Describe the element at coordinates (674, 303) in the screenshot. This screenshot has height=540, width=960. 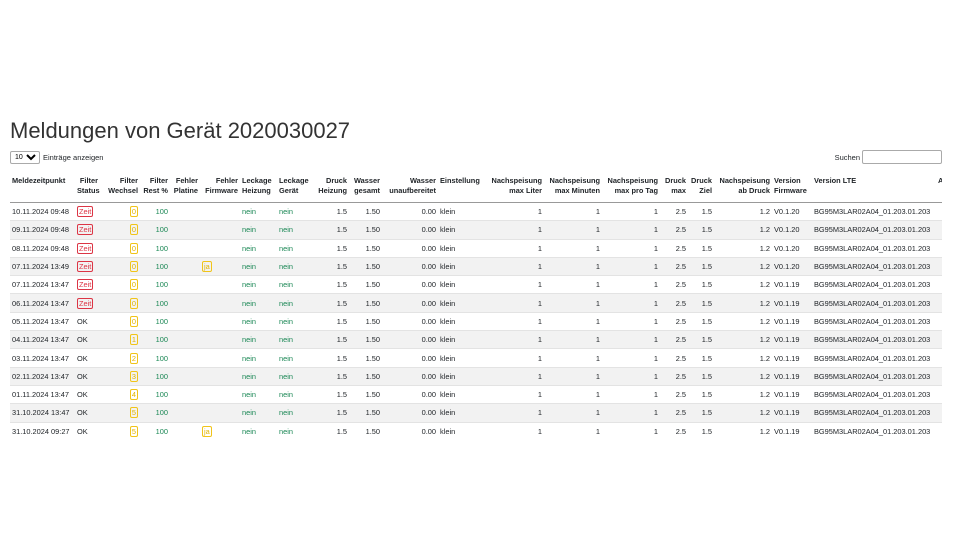
I see `table-cell: 2.5` at that location.